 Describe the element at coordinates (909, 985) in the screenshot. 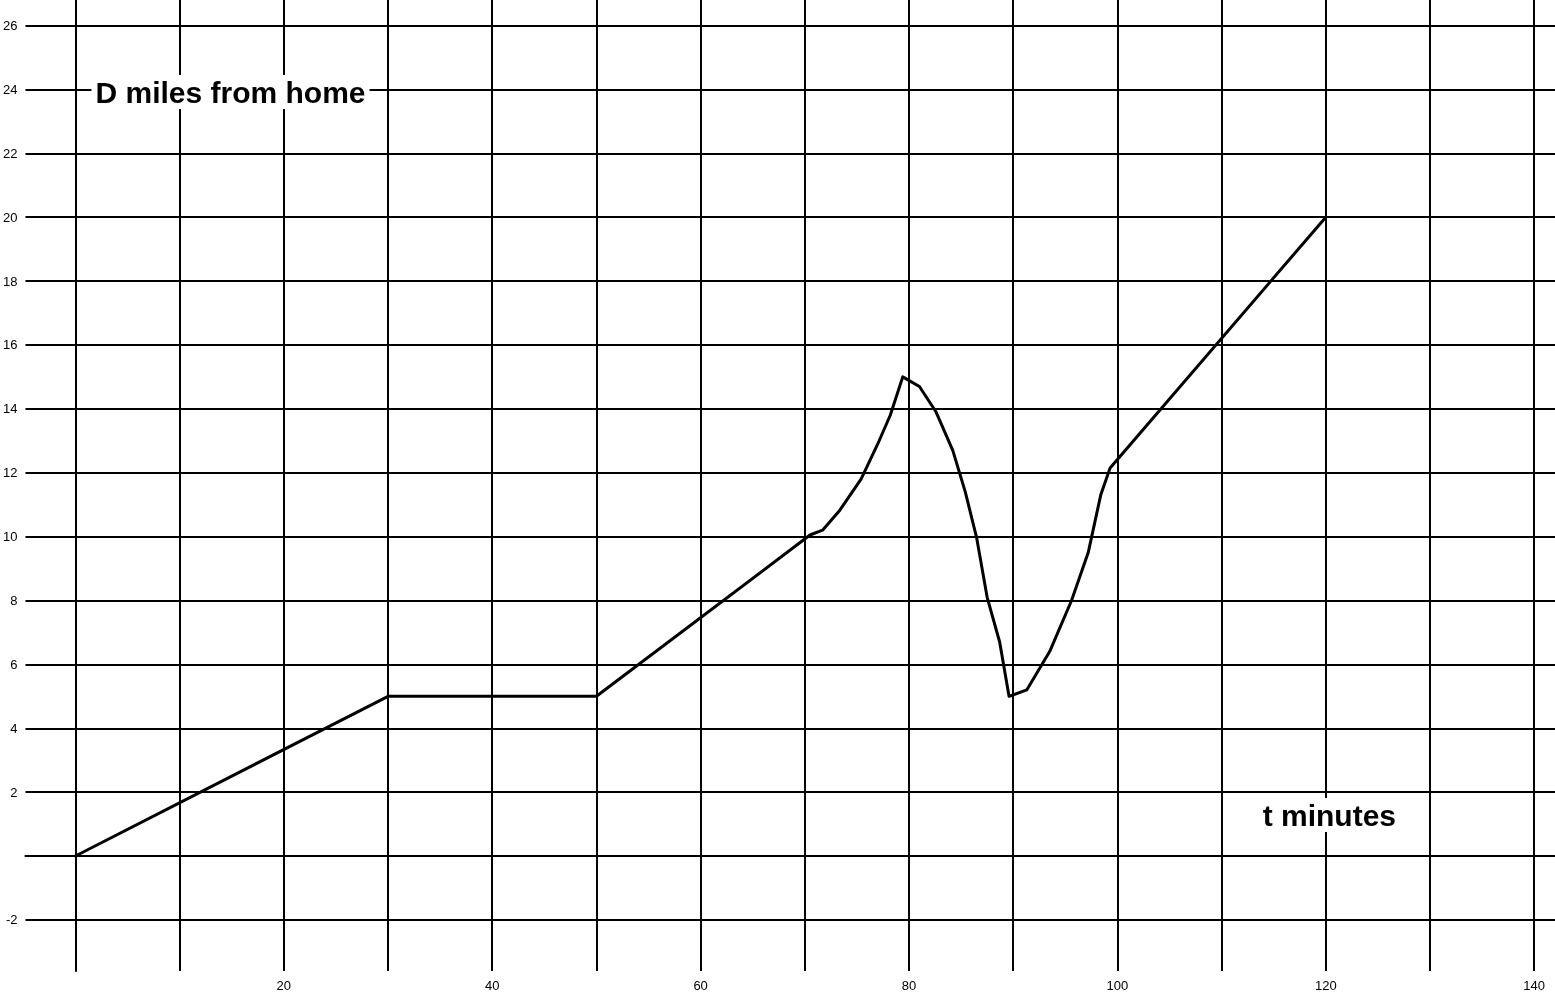

I see `x-tick-label: 80` at that location.